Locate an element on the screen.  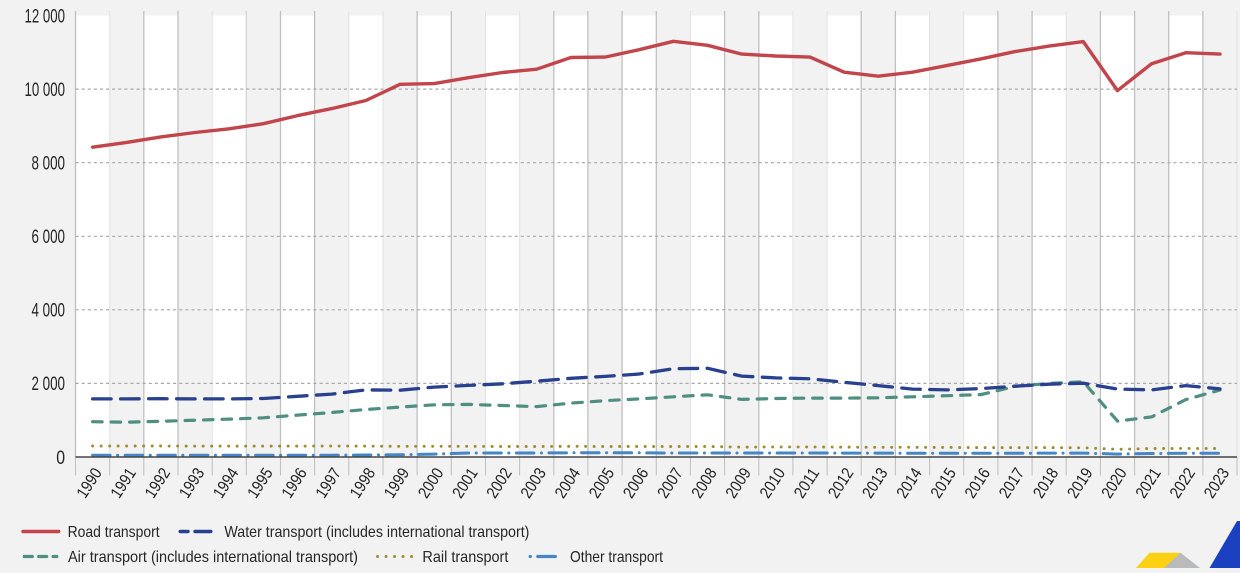
svg-text: Road transport is located at coordinates (114, 532).